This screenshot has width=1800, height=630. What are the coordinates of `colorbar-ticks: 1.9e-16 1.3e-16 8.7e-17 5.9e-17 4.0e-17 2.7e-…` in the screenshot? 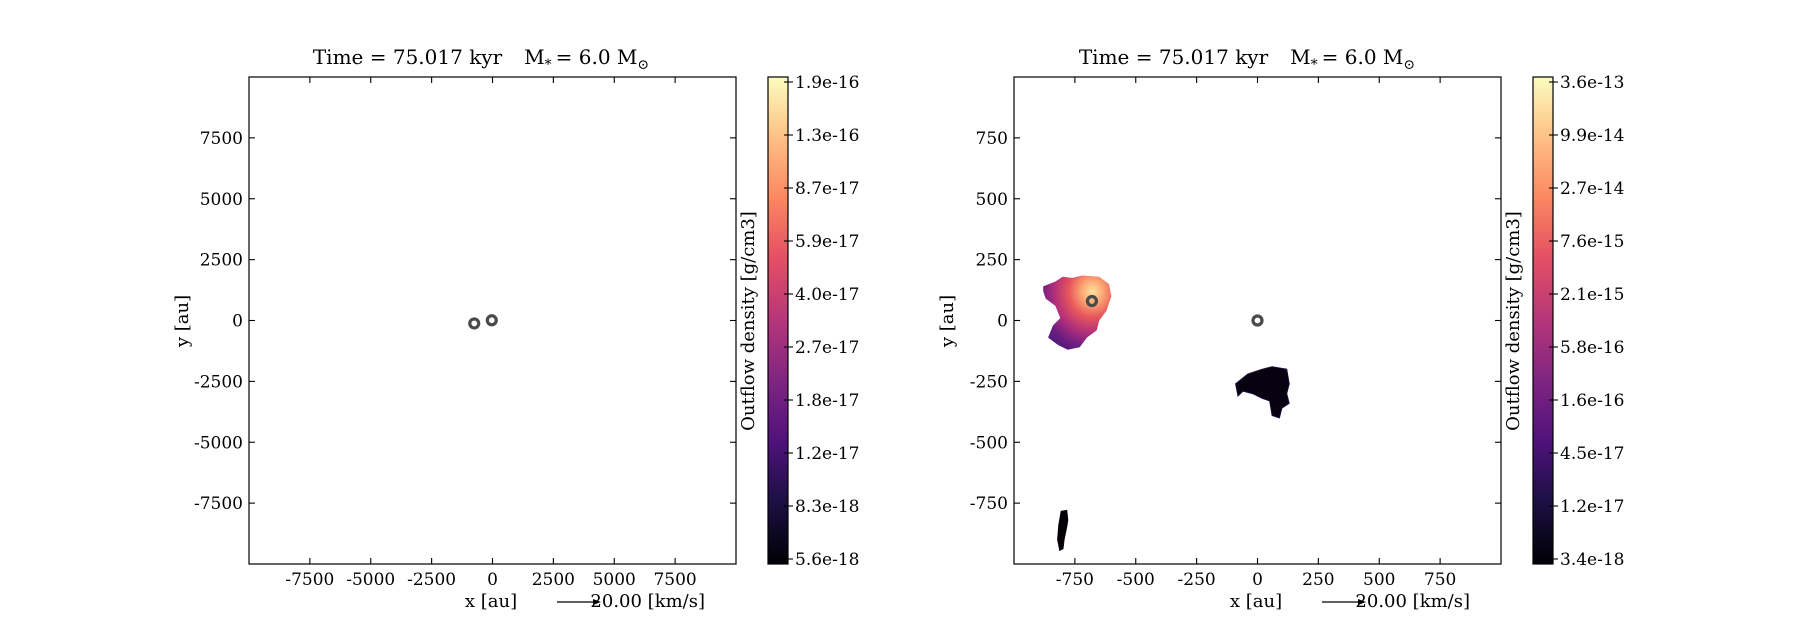 It's located at (821, 321).